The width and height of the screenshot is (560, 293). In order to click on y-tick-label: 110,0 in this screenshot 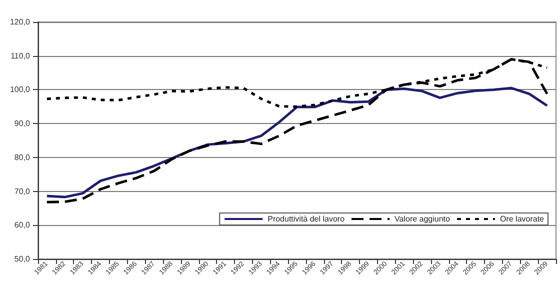, I will do `click(20, 55)`.